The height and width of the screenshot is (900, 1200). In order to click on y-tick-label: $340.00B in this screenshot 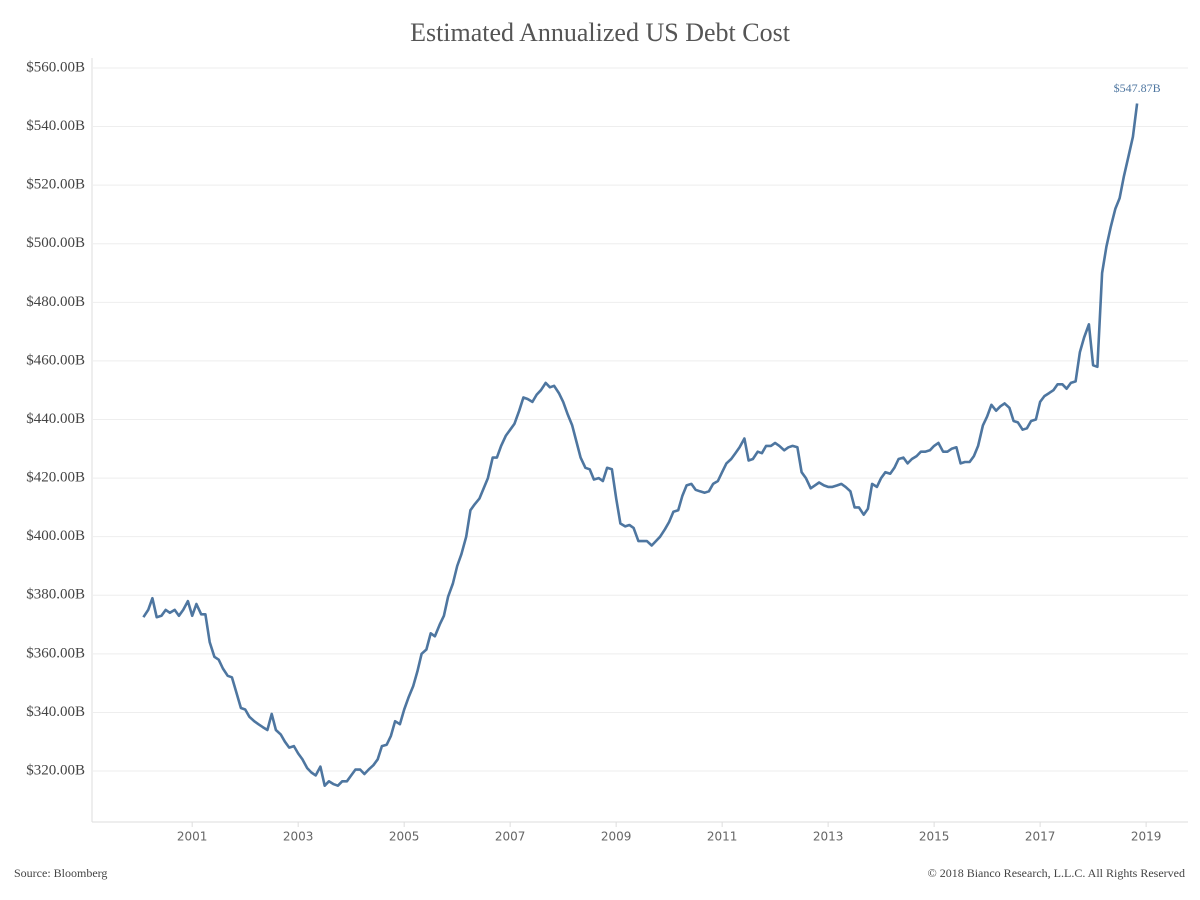, I will do `click(55, 712)`.